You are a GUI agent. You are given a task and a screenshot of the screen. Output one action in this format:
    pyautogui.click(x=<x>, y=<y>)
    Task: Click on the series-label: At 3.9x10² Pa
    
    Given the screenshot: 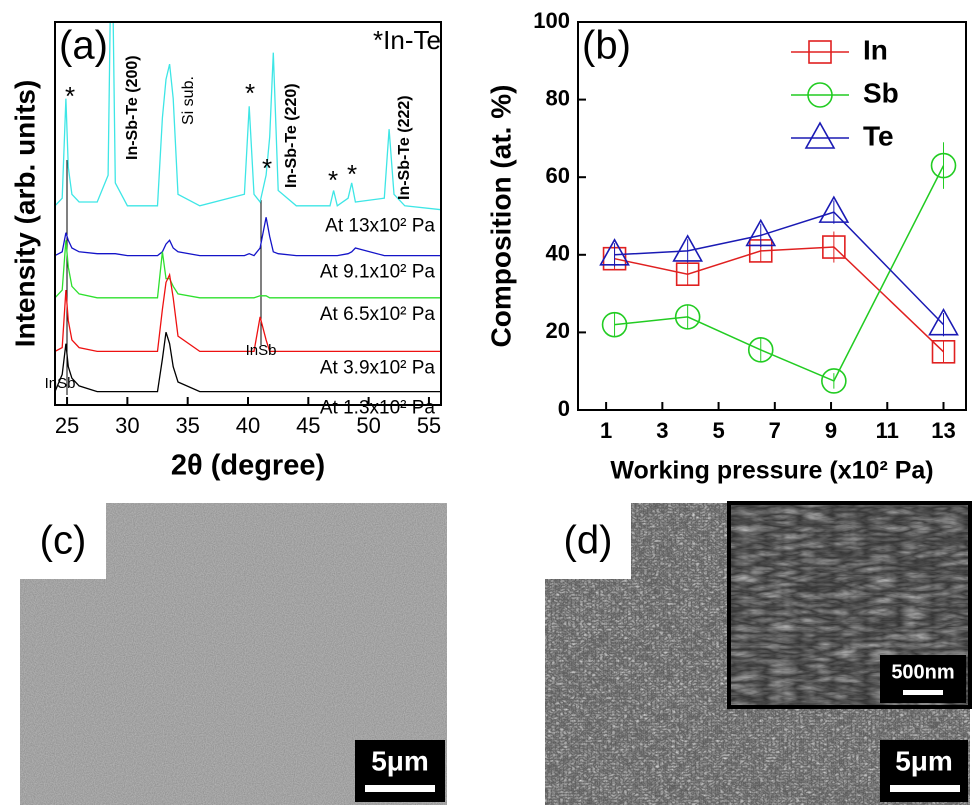 What is the action you would take?
    pyautogui.click(x=378, y=367)
    